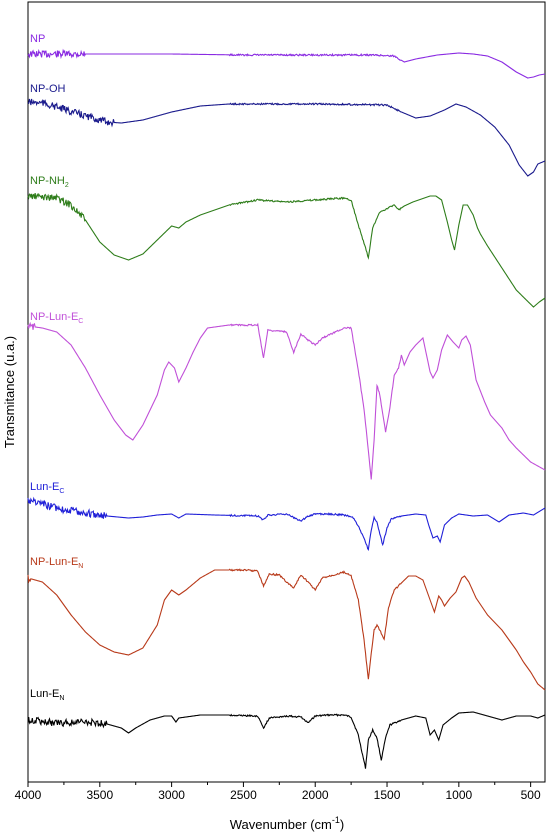 The height and width of the screenshot is (837, 550). What do you see at coordinates (28, 795) in the screenshot?
I see `x-tick-label: 4000` at bounding box center [28, 795].